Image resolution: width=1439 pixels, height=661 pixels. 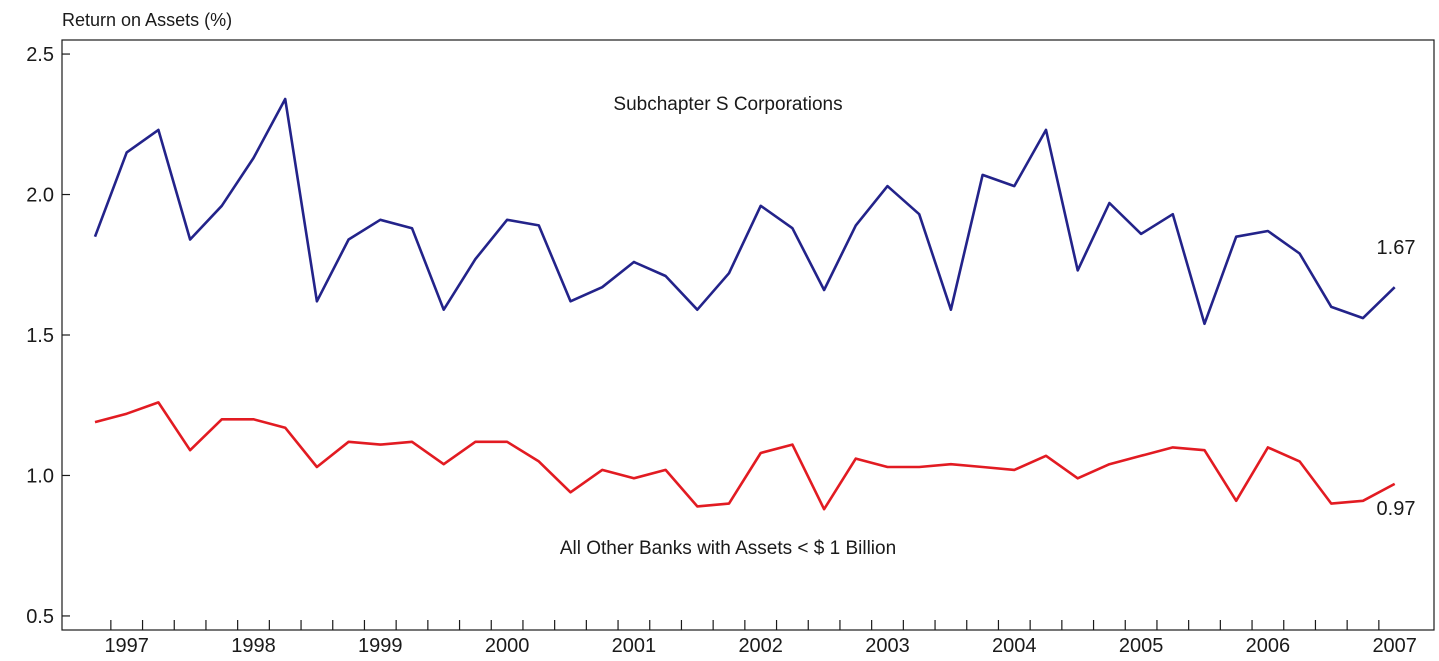 I want to click on x-tick-label: 2002, so click(x=760, y=646).